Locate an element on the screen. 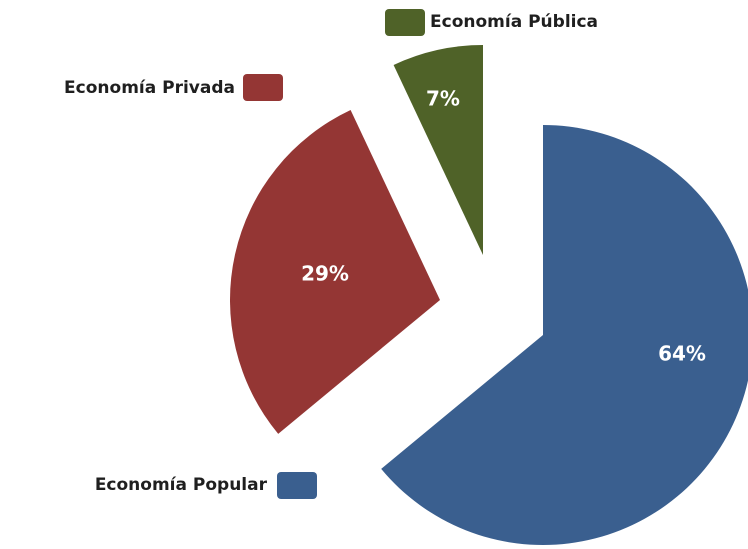 The width and height of the screenshot is (748, 549). slice-label: 29% is located at coordinates (325, 274).